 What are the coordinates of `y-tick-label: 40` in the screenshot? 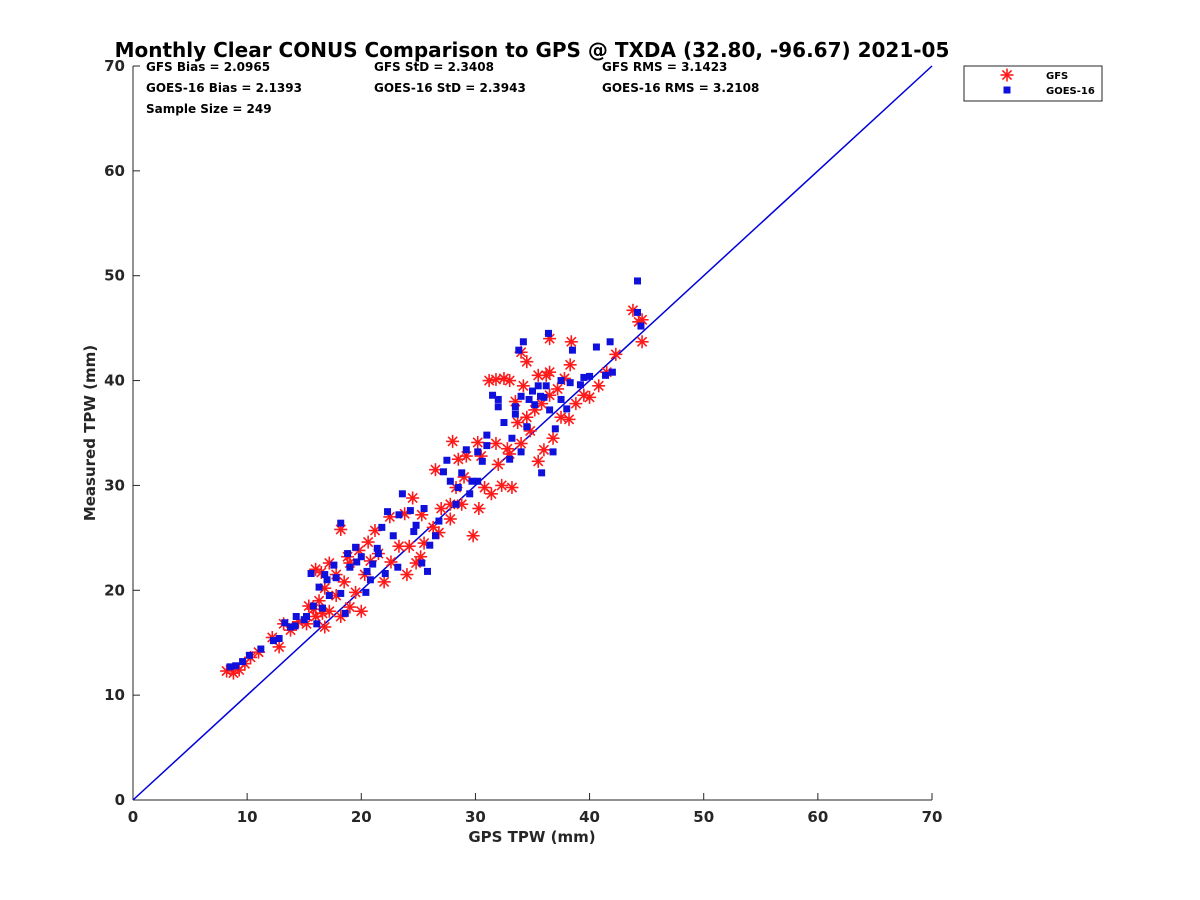 It's located at (114, 381).